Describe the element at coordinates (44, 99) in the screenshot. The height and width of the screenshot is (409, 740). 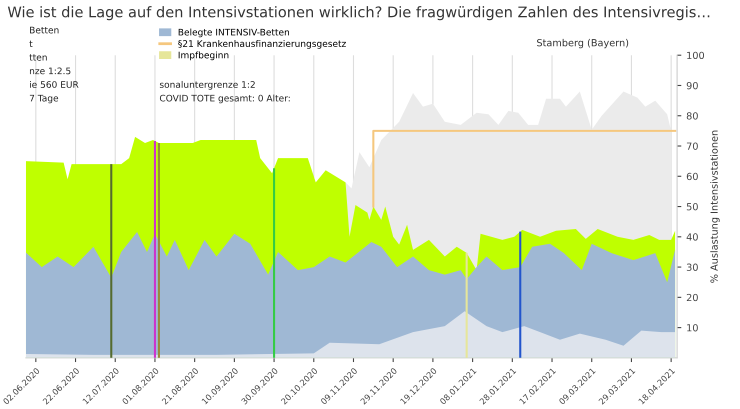
I see `annotation: 7 Tage` at that location.